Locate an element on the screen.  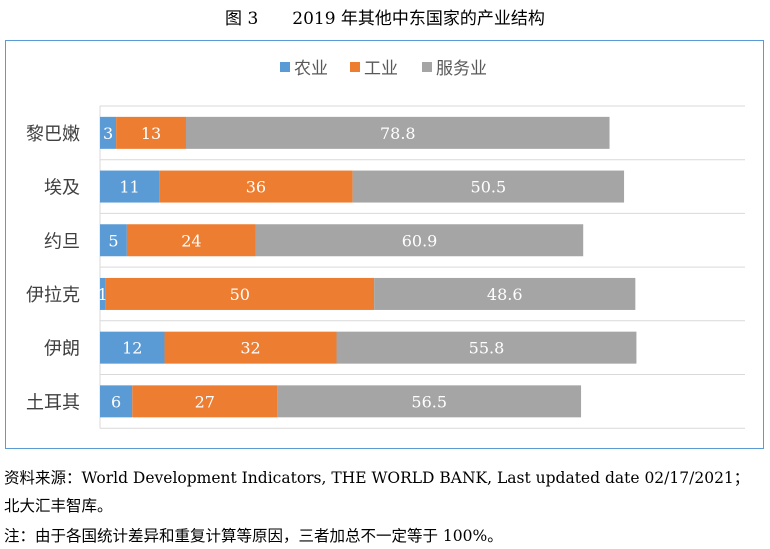
category-label: 埃及 is located at coordinates (62, 188).